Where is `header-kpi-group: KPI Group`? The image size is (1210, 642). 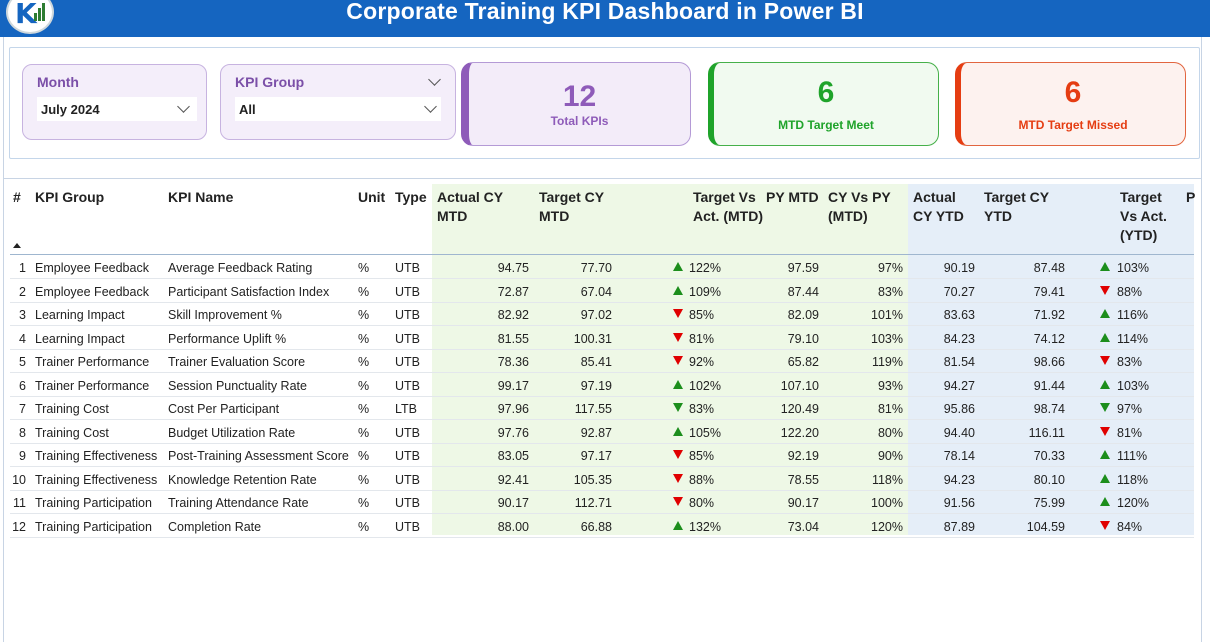 header-kpi-group: KPI Group is located at coordinates (70, 197).